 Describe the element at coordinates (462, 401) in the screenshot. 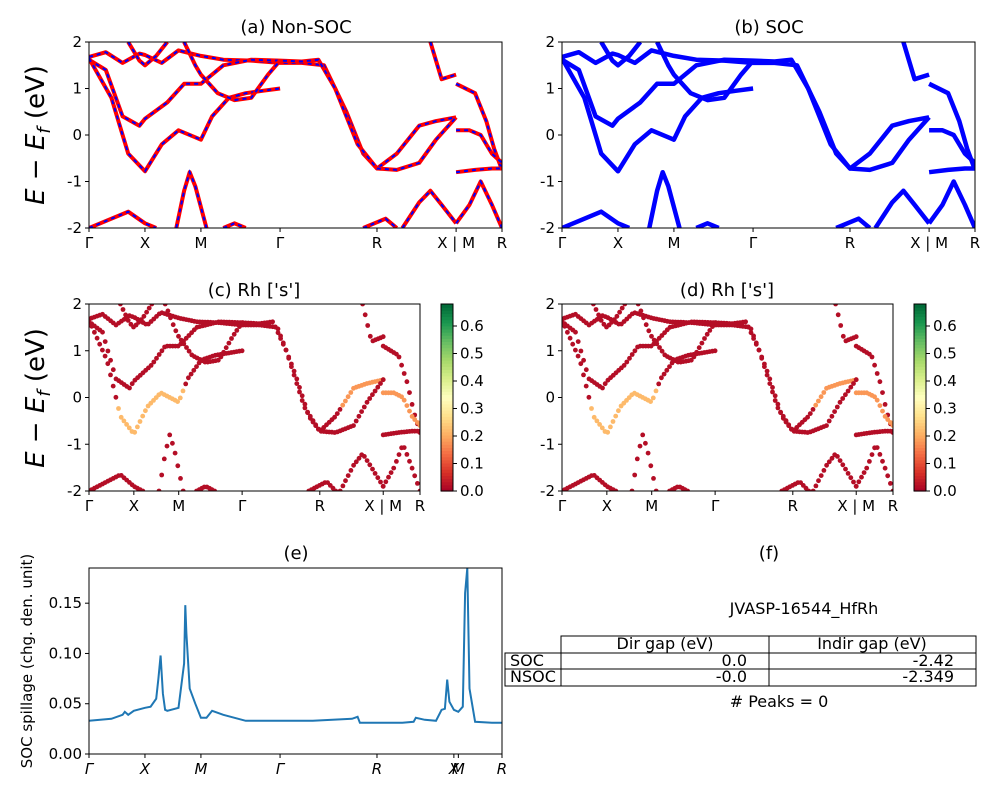

I see `colorbar-c: 0.0 0.1 0.2 0.3 0.4 0.5 0.6` at that location.